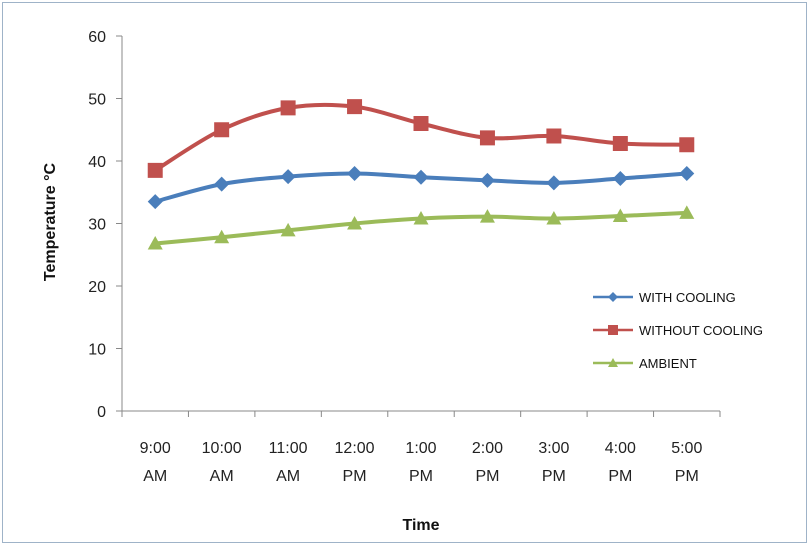 The image size is (811, 547). I want to click on legend: WITH COOLING WITHOUT COOLING AMBIENT, so click(678, 330).